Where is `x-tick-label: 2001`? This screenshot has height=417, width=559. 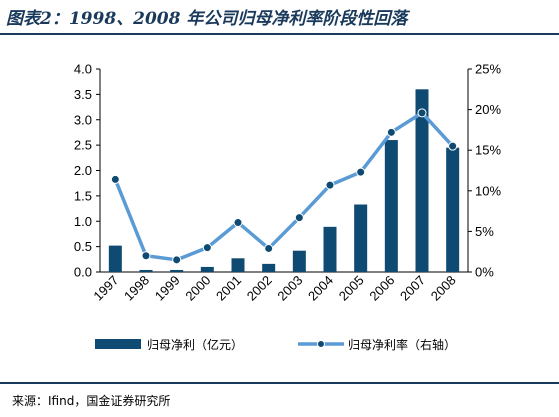 x-tick-label: 2001 is located at coordinates (228, 288).